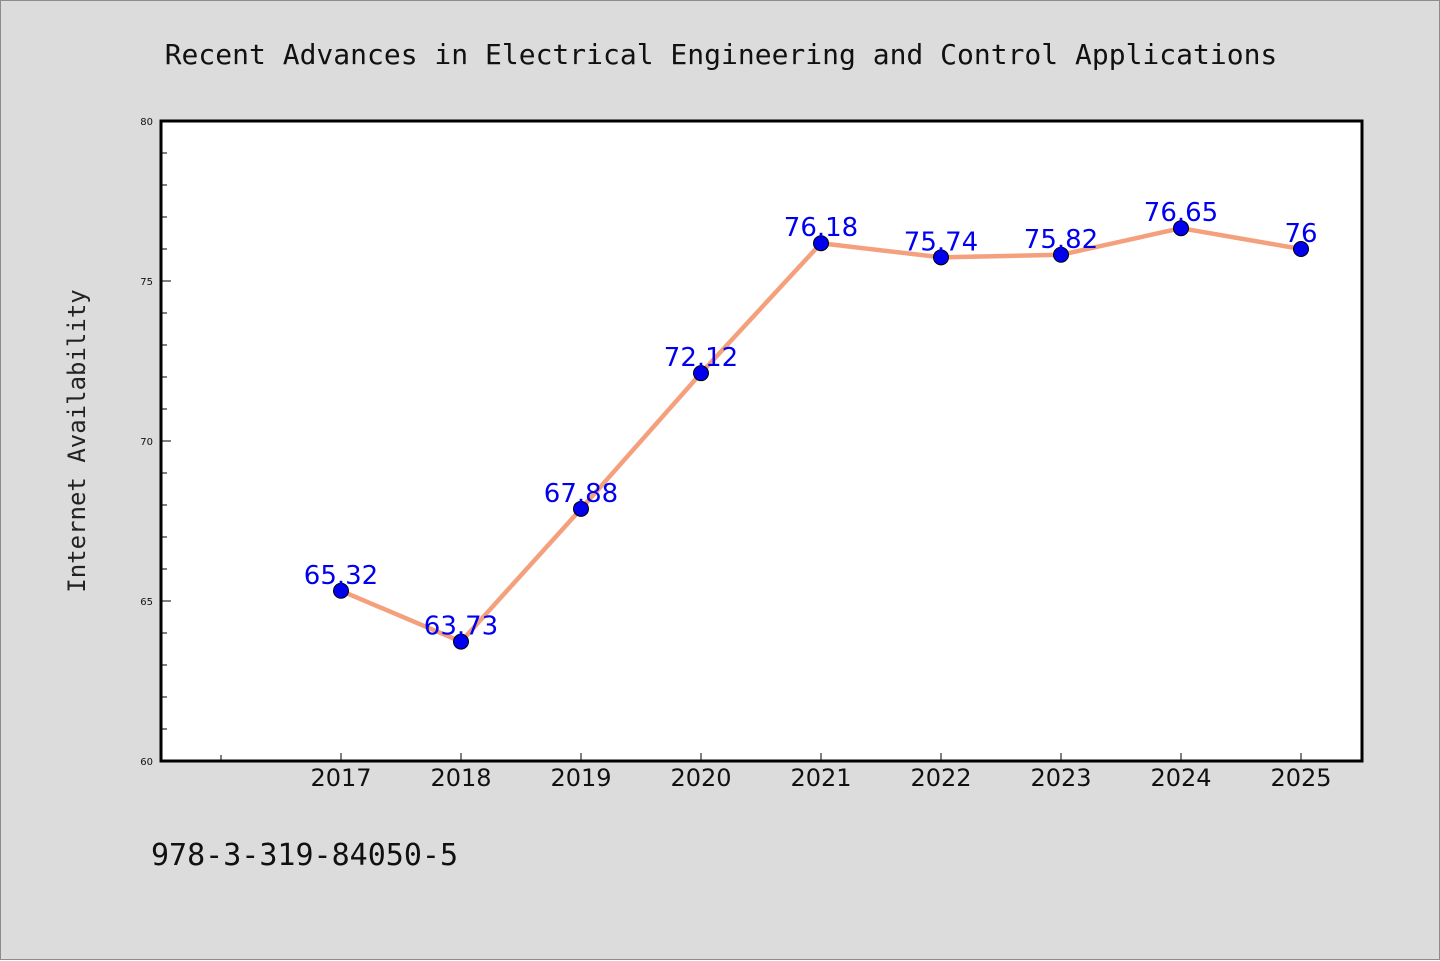  What do you see at coordinates (1300, 234) in the screenshot?
I see `data-label-2025: 76` at bounding box center [1300, 234].